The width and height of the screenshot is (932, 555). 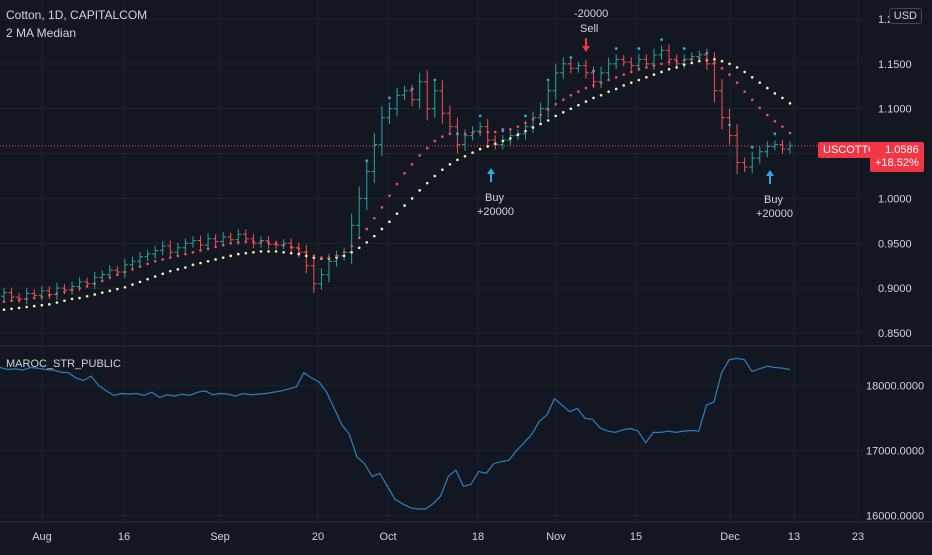 I want to click on oscillator-title: MAROC_STR_PUBLIC, so click(x=63, y=364).